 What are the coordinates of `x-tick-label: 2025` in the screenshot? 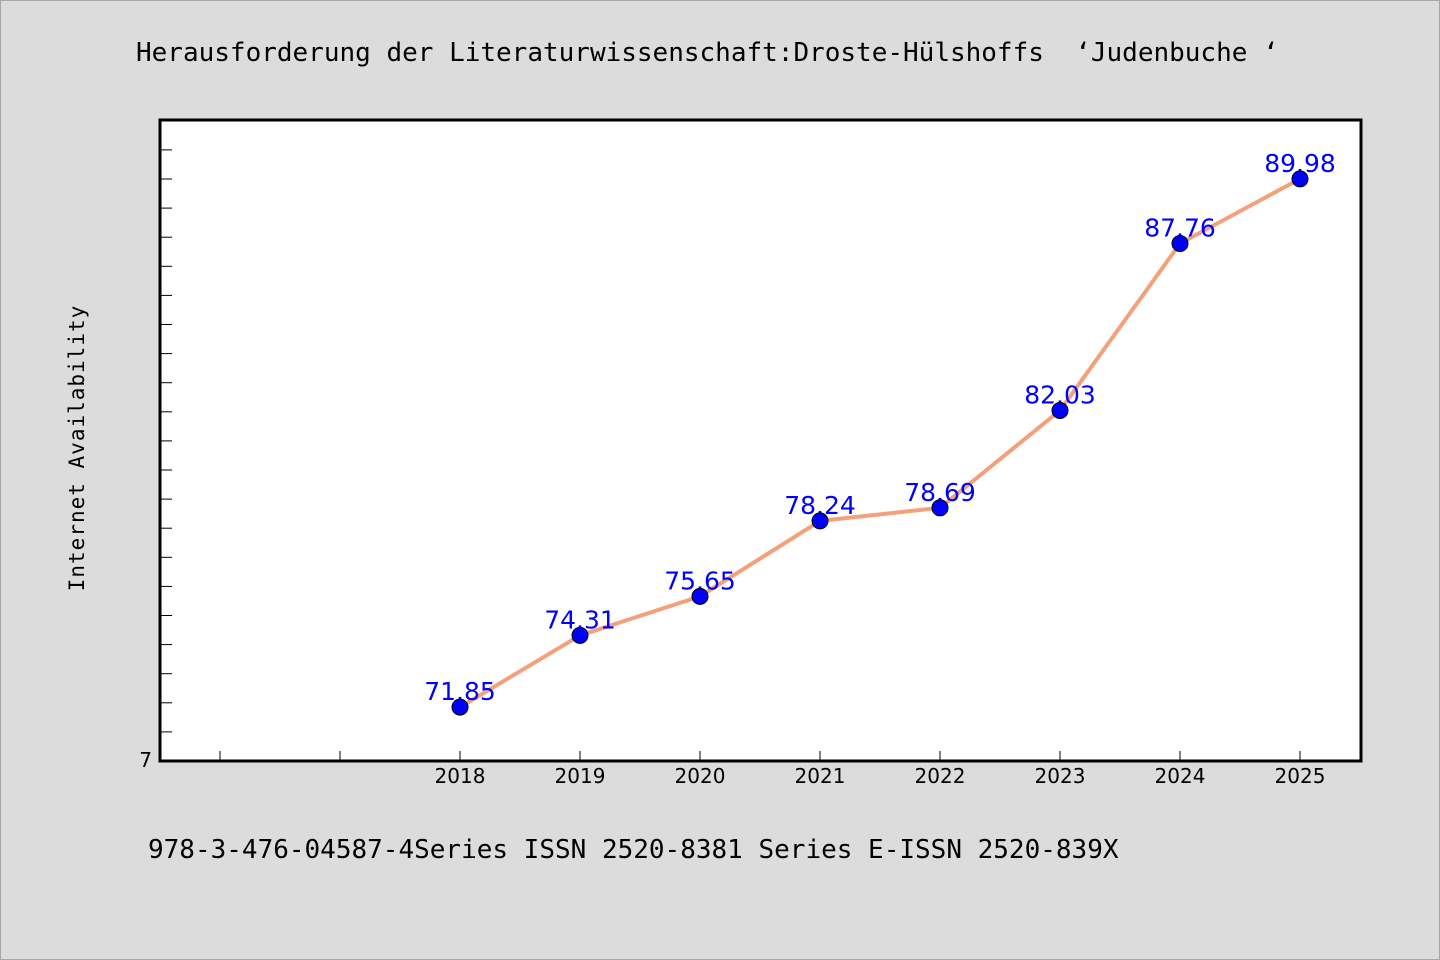 It's located at (1300, 776).